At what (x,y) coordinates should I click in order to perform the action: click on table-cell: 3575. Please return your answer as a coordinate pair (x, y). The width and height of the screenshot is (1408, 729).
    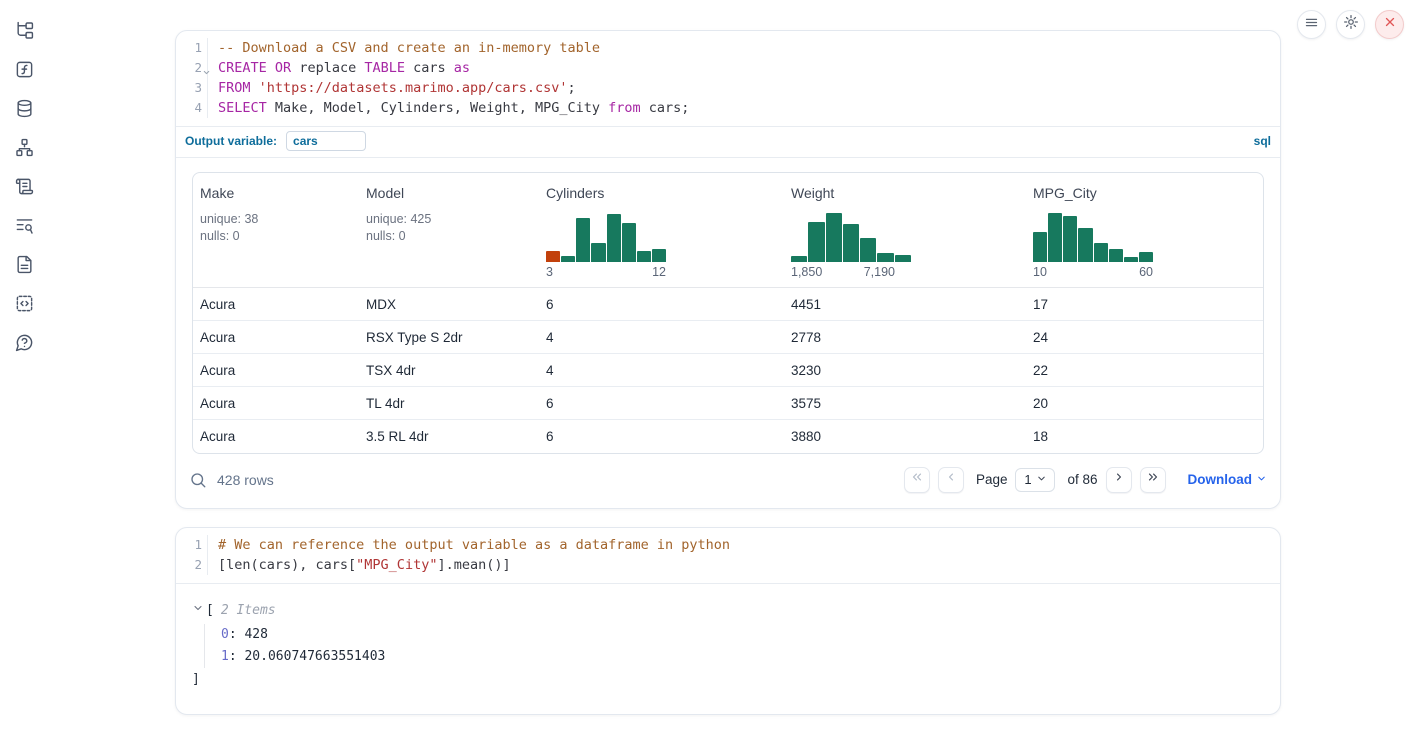
    Looking at the image, I should click on (904, 403).